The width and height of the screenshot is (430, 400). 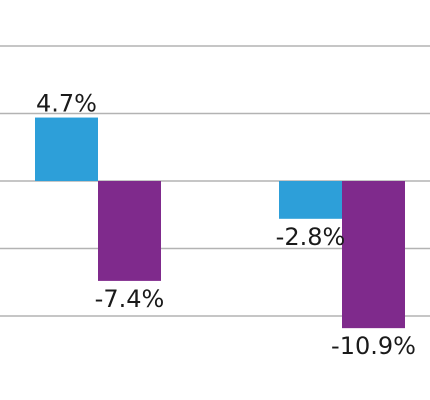 What do you see at coordinates (373, 346) in the screenshot?
I see `bar-value-label: -10.9%` at bounding box center [373, 346].